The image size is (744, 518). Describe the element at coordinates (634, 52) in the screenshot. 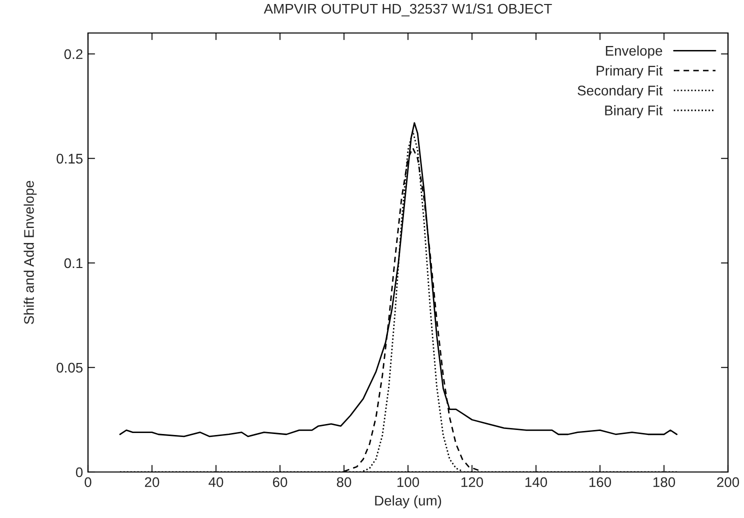

I see `legend-label: Envelope` at that location.